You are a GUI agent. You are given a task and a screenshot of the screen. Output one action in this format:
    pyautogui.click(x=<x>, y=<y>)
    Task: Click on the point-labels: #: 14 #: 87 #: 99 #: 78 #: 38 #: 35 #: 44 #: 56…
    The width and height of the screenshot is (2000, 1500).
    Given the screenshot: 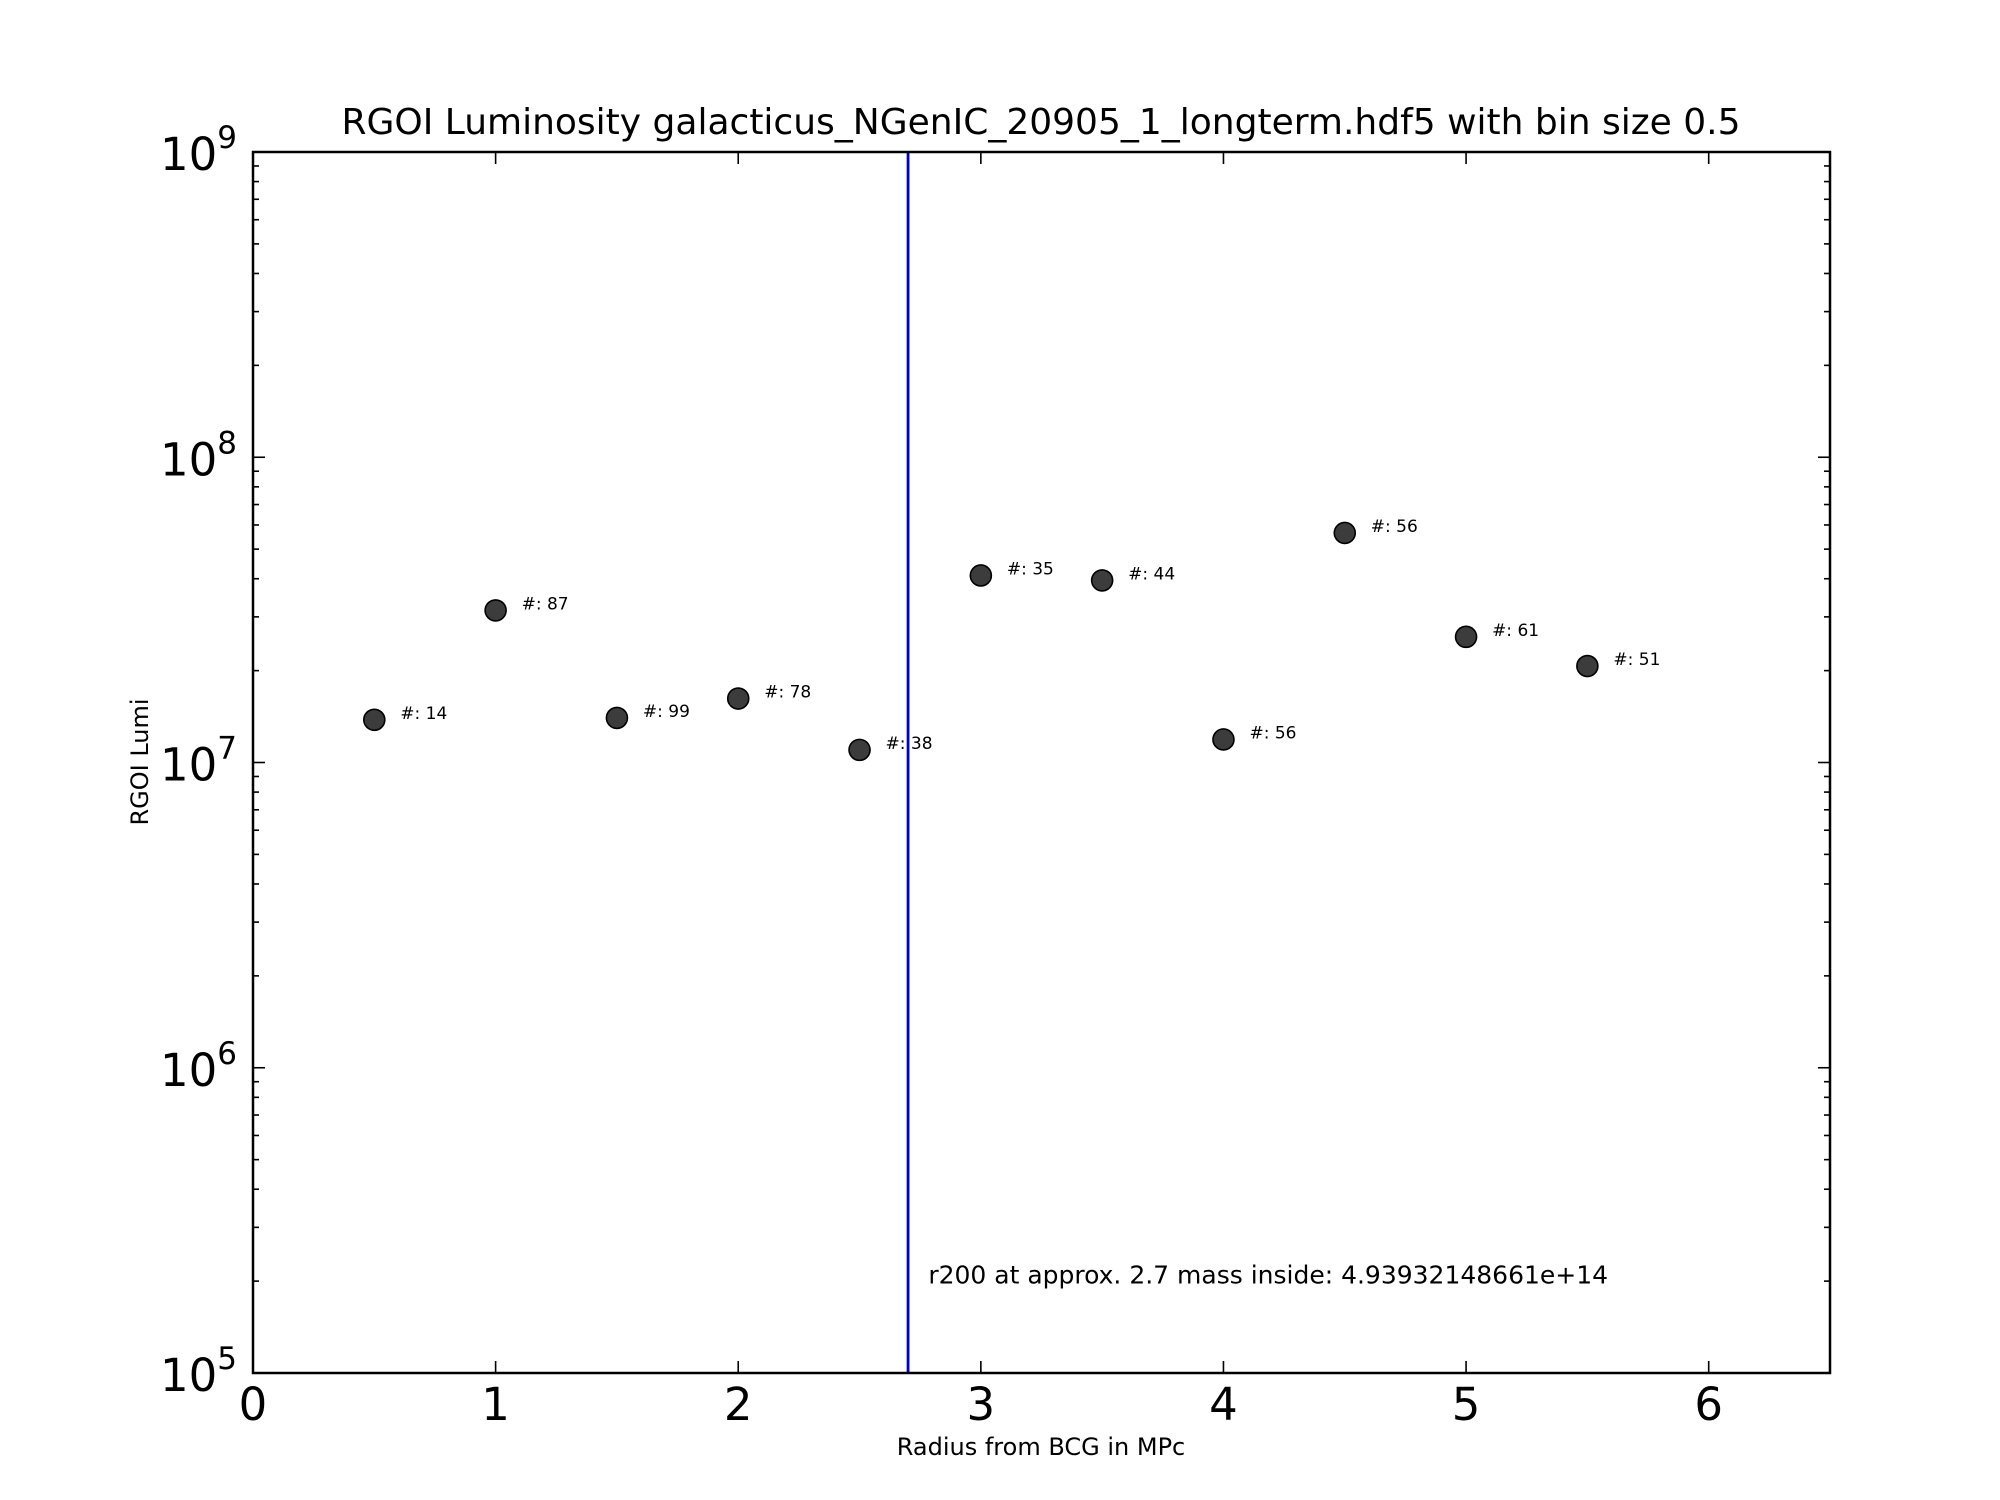 What is the action you would take?
    pyautogui.click(x=1030, y=635)
    